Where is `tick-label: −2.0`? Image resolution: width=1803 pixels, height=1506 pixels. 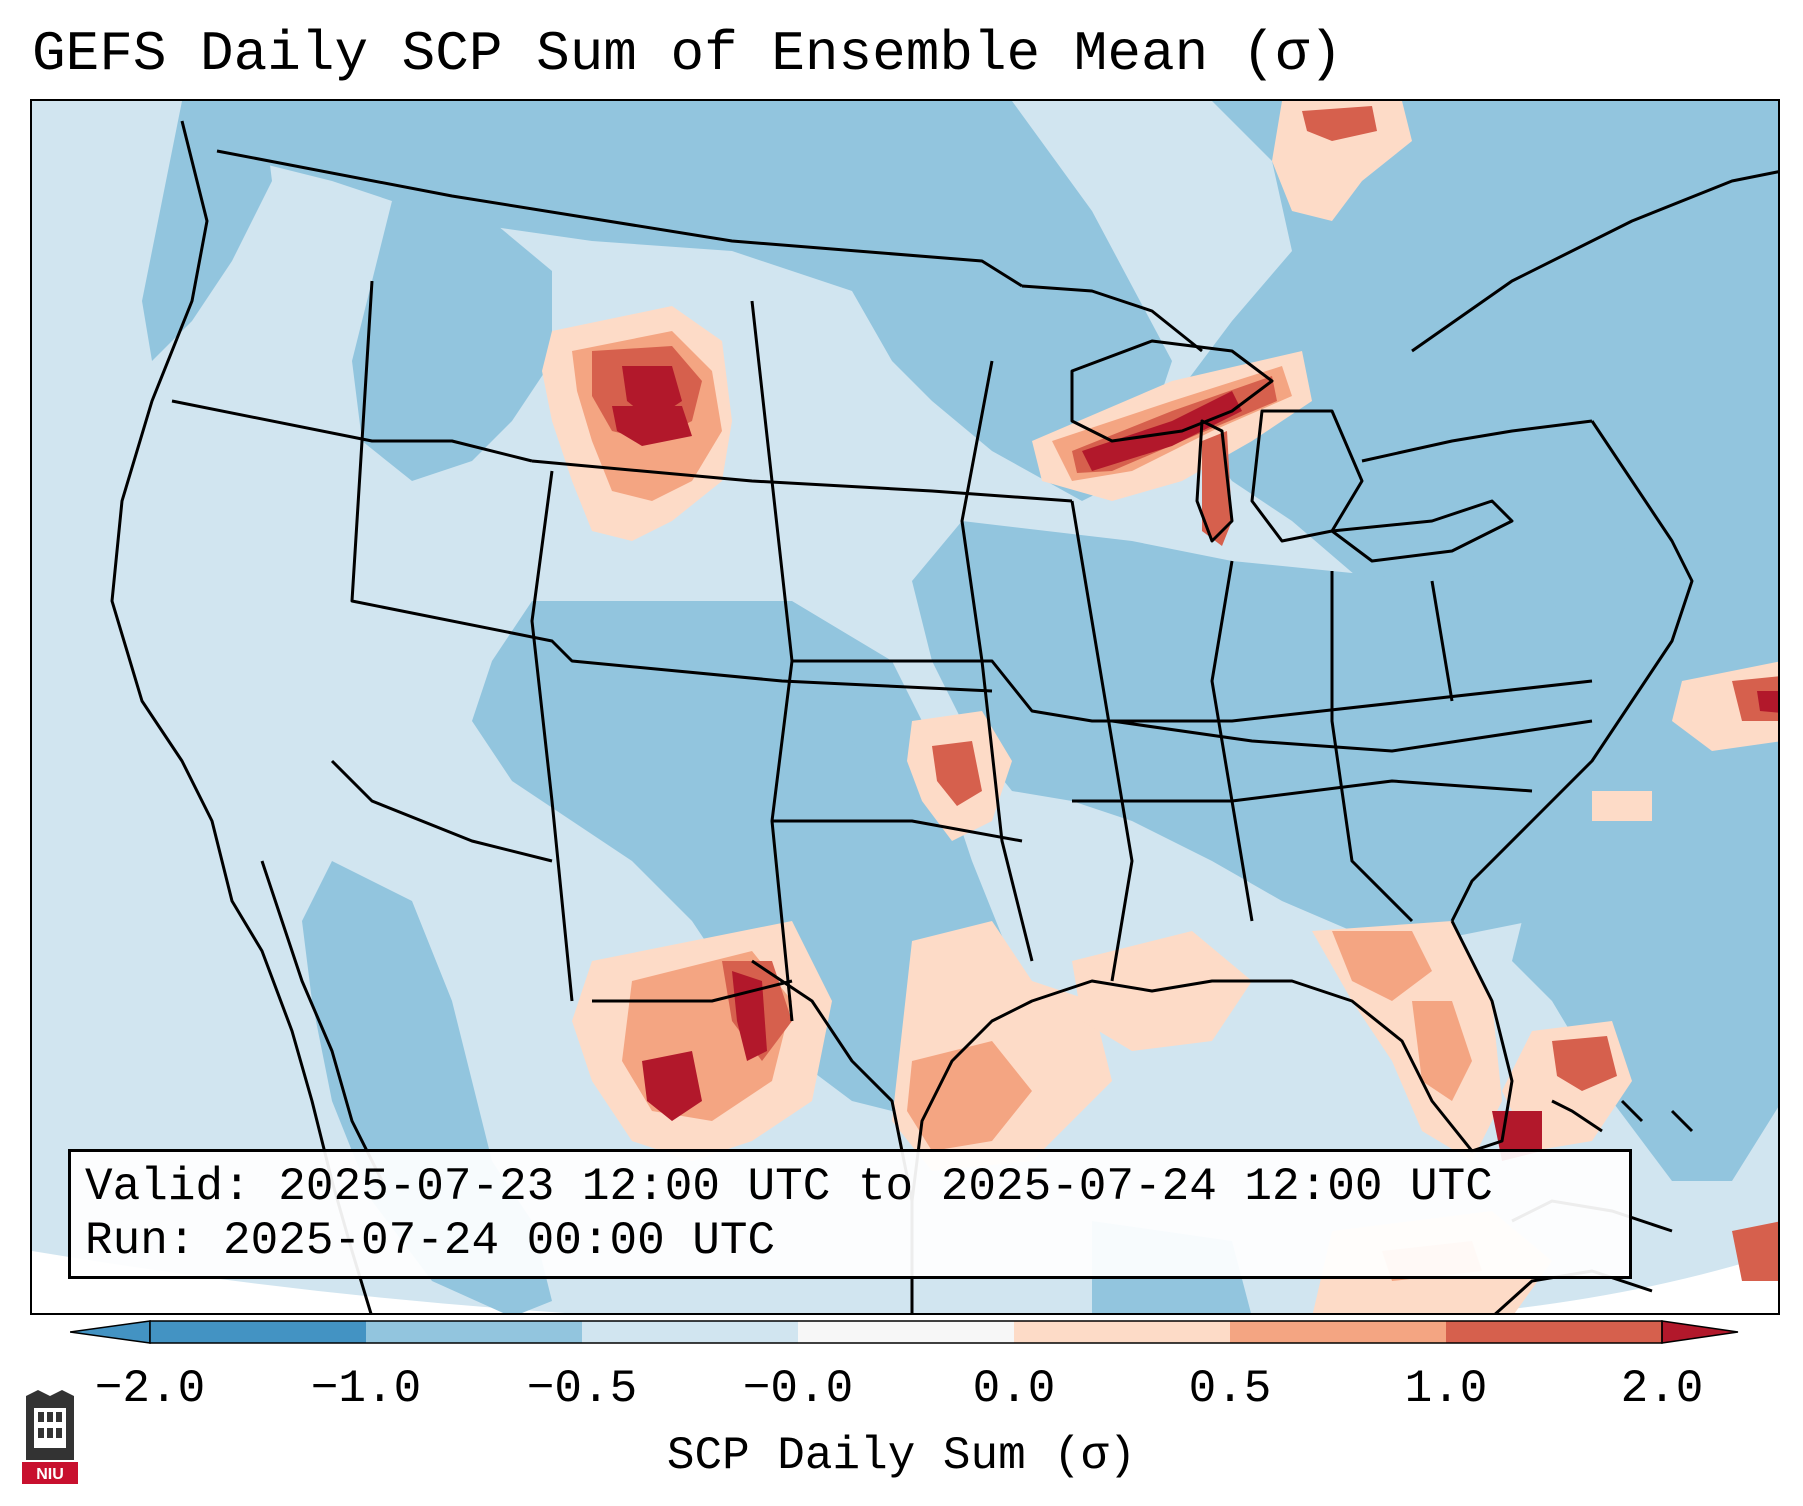 tick-label: −2.0 is located at coordinates (150, 1389).